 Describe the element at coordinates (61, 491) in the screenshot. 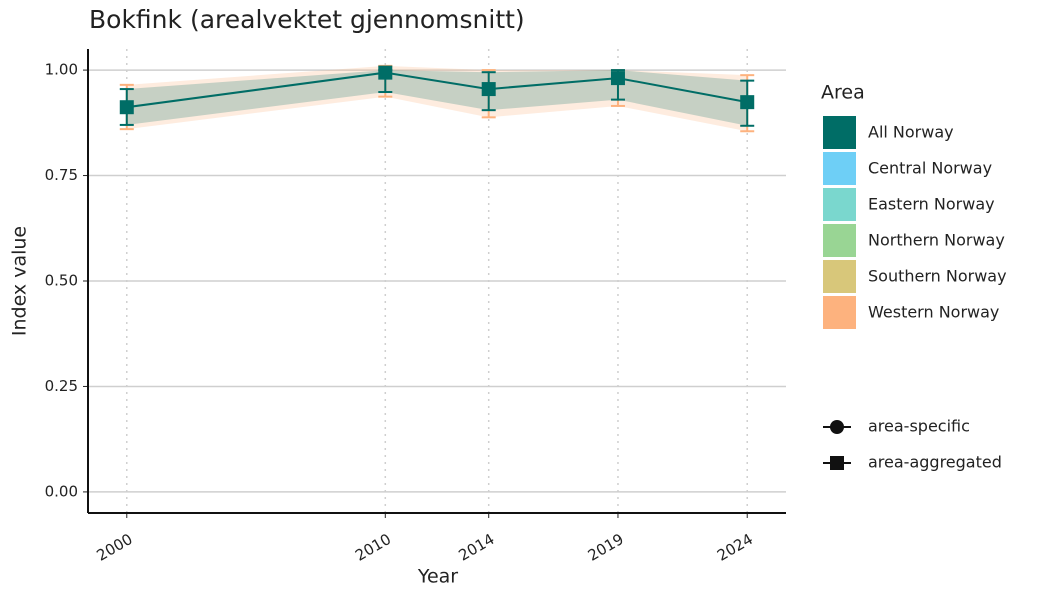

I see `y-tick-label: 0.00` at that location.